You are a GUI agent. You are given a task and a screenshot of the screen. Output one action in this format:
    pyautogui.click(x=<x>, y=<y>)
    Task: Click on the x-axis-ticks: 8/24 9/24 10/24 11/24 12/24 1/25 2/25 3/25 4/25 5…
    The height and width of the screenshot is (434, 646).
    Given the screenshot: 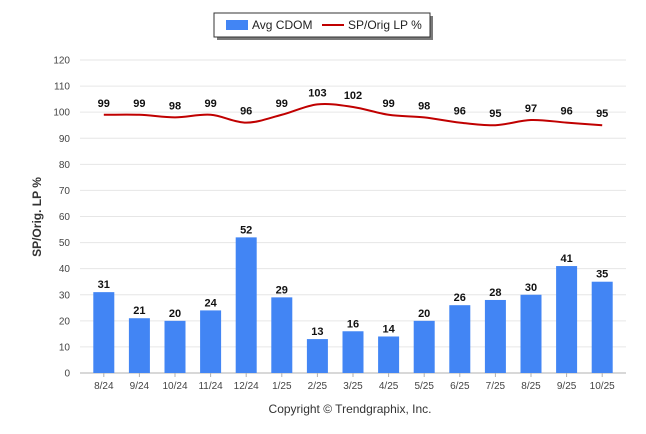 What is the action you would take?
    pyautogui.click(x=354, y=382)
    